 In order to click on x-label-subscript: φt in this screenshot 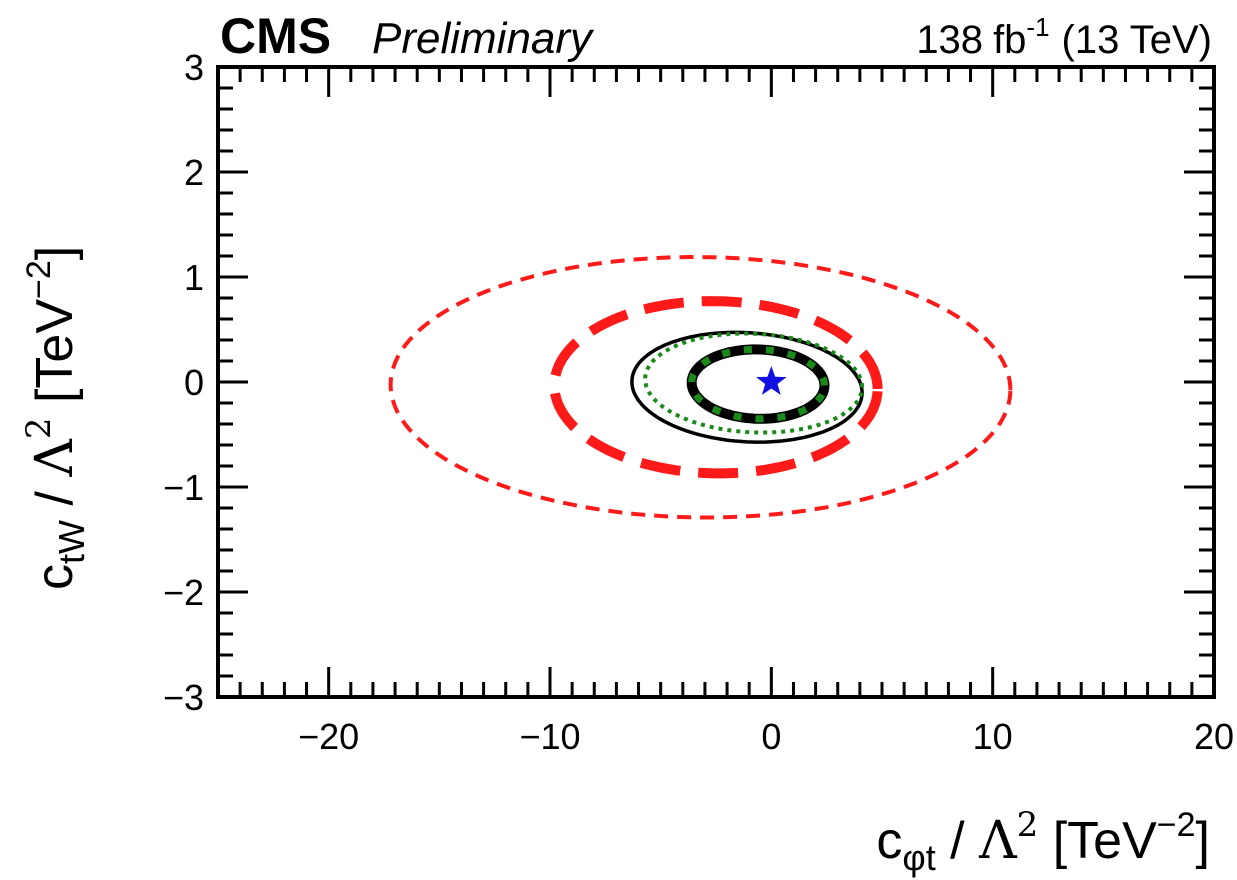, I will do `click(918, 857)`.